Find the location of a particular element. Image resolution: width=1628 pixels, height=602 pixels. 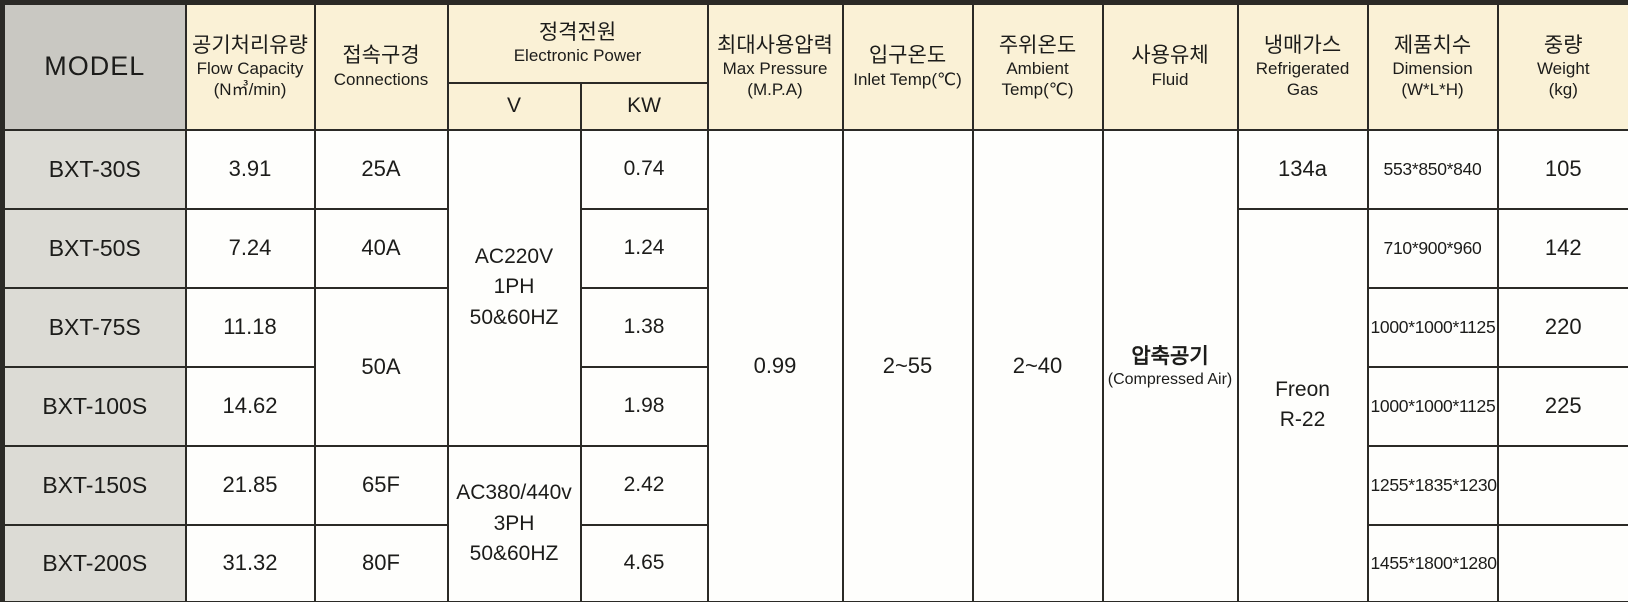

power-v-cell-rows5-6: AC380/440v 3PH 50&60HZ is located at coordinates (514, 523).